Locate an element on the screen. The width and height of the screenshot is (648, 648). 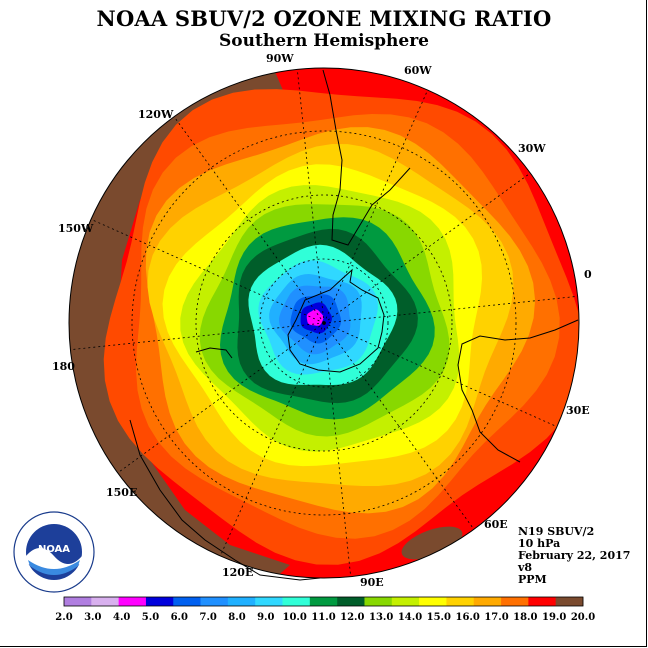
colorbar-tick-label: 13.0 is located at coordinates (381, 617).